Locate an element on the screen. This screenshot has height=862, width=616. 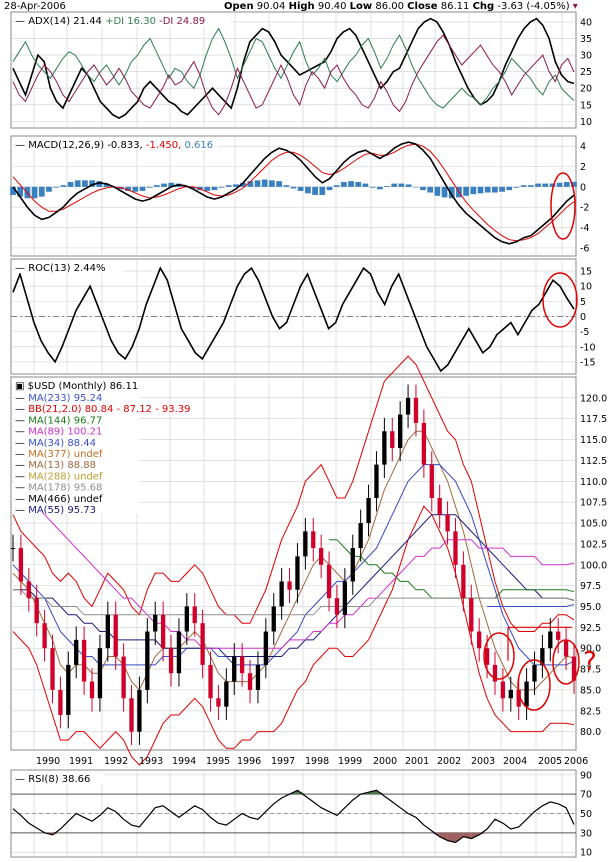
x-tick-label: 2003 is located at coordinates (483, 761).